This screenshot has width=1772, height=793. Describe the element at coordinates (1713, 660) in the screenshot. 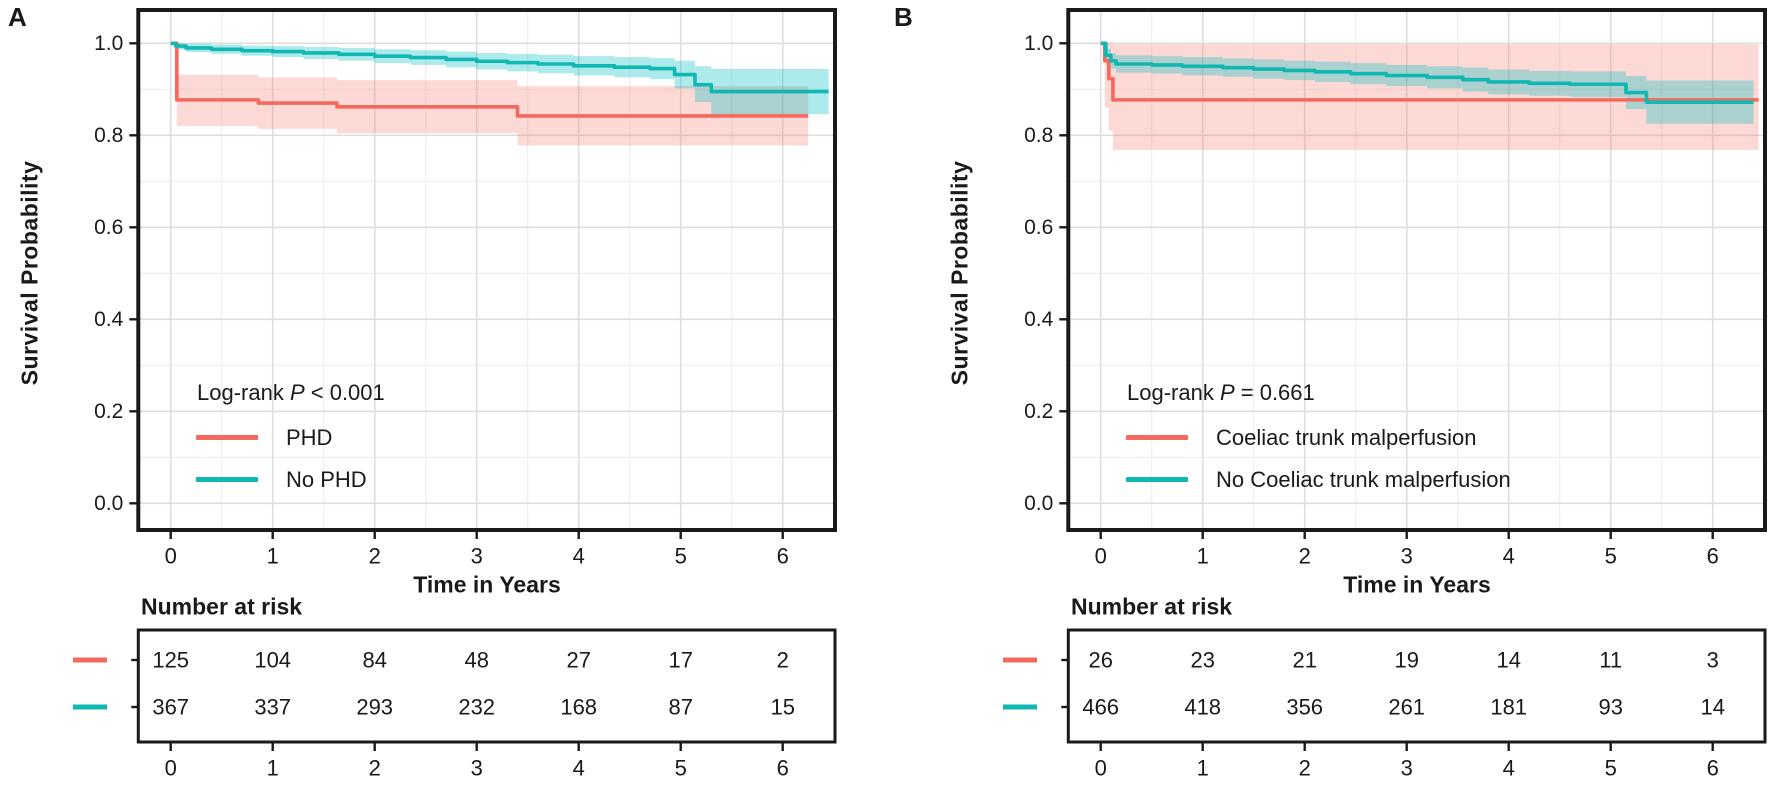

I see `panel-b-risk-count-coeliac-trunk-malperfusion: 3` at that location.